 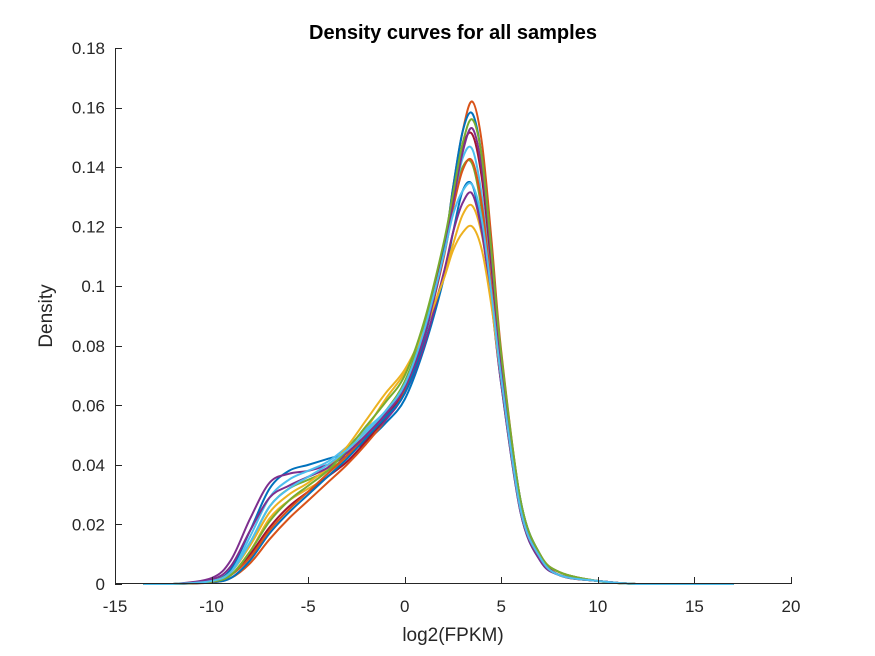 What do you see at coordinates (791, 606) in the screenshot?
I see `x-tick-label: 20` at bounding box center [791, 606].